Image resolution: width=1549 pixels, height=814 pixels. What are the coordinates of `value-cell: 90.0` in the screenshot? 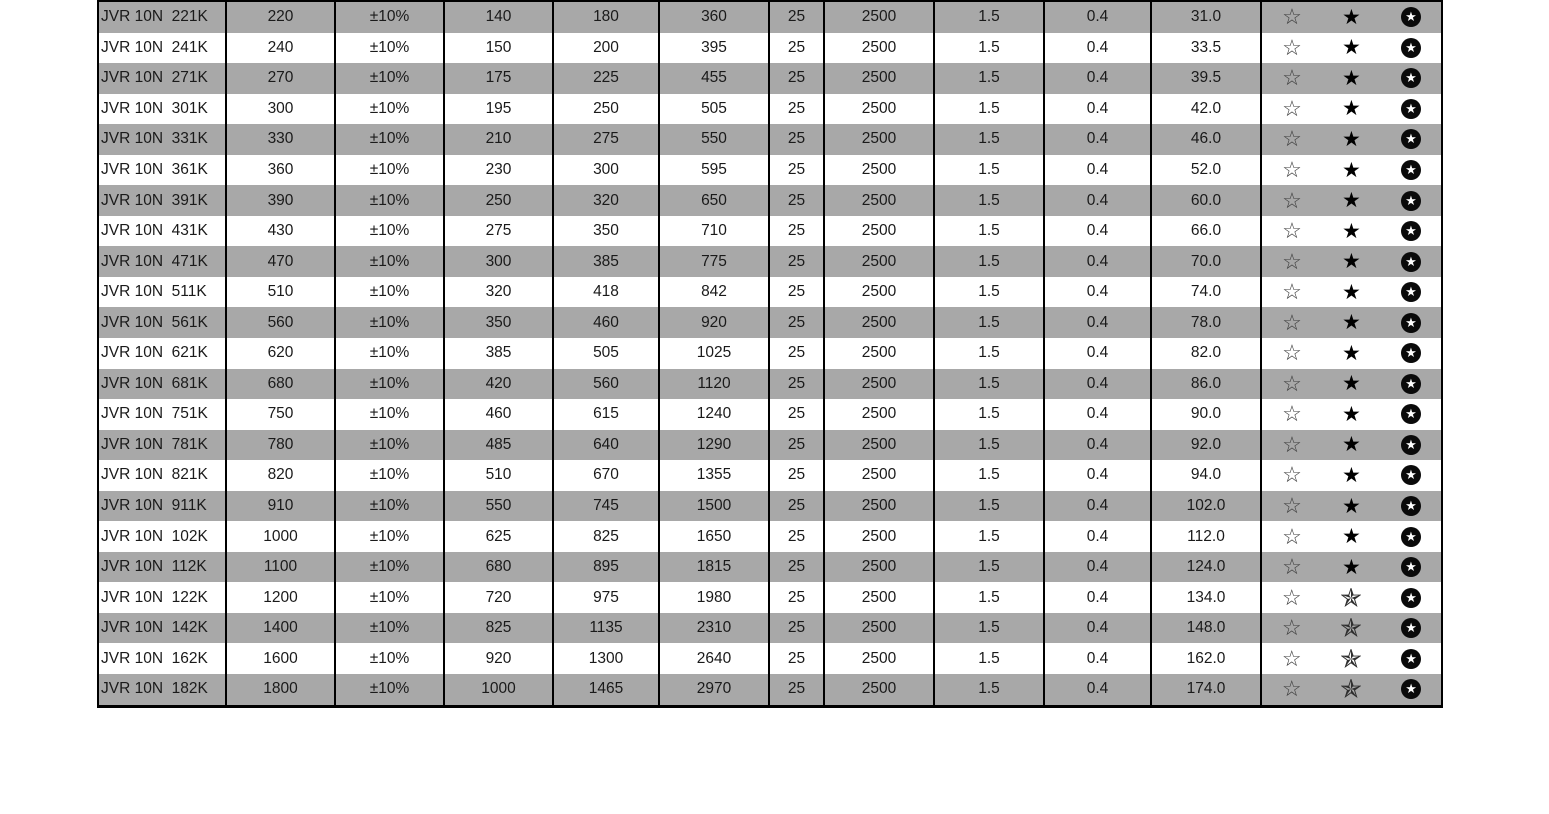 It's located at (1205, 414).